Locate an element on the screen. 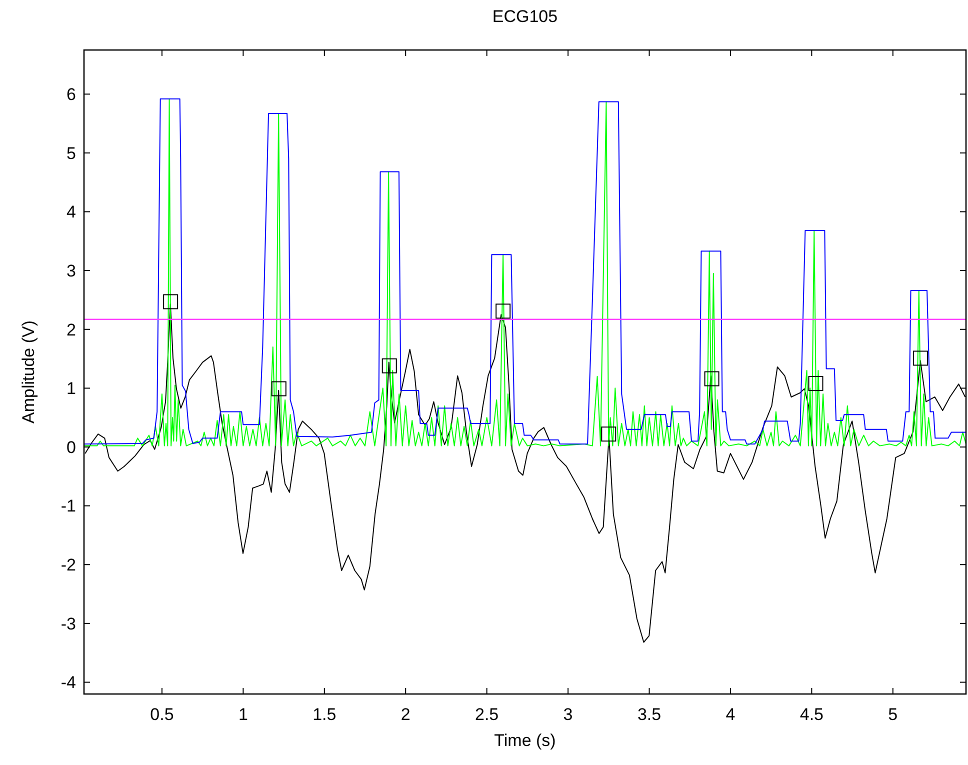  y-tick-label: -1 is located at coordinates (68, 506).